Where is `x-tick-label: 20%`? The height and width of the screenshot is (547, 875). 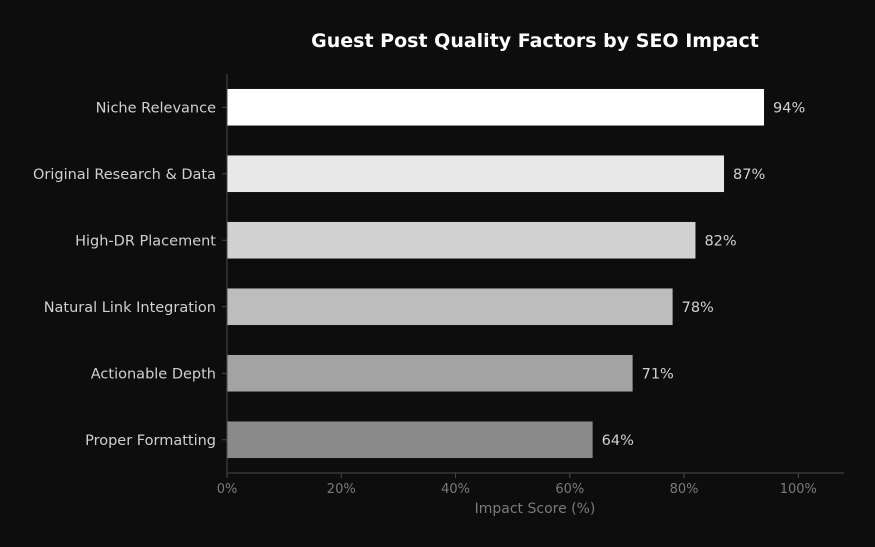 x-tick-label: 20% is located at coordinates (341, 489).